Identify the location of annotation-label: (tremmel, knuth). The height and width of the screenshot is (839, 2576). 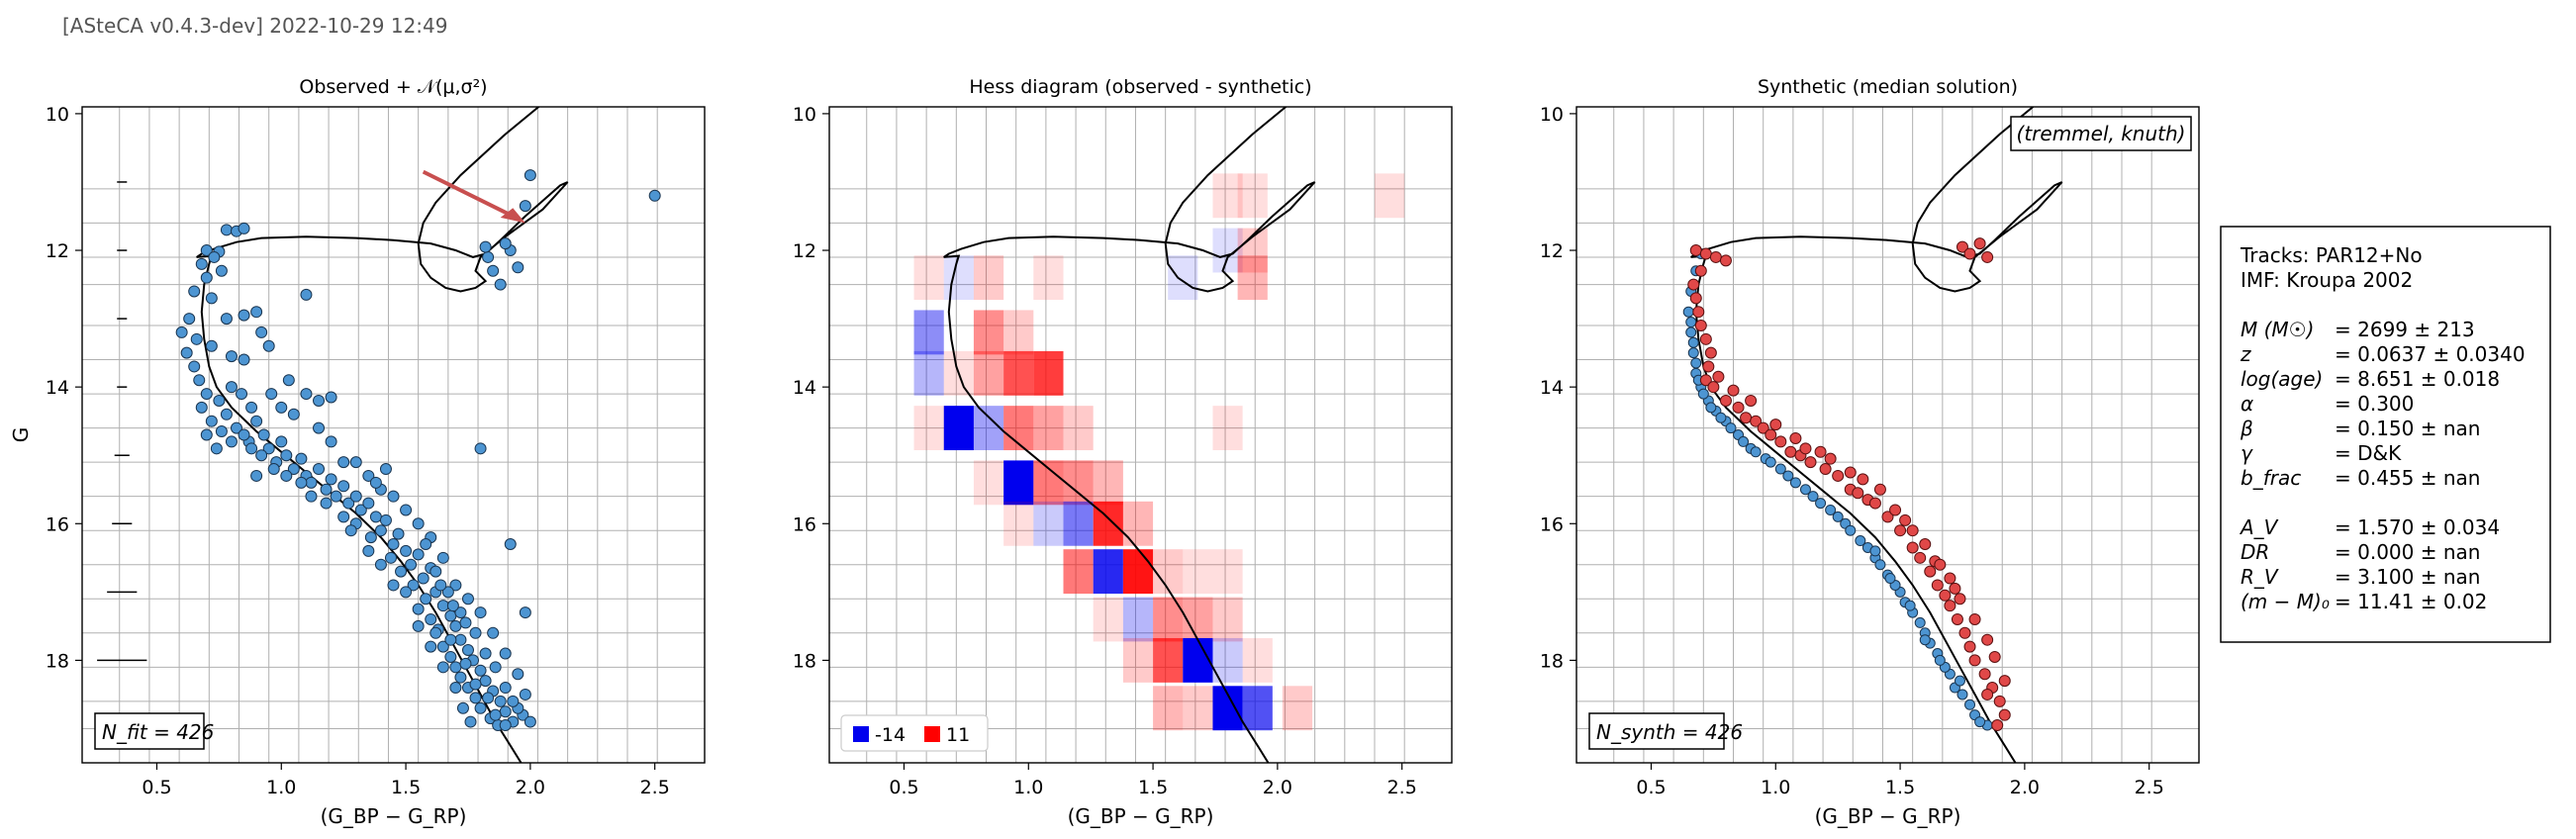
(2101, 134).